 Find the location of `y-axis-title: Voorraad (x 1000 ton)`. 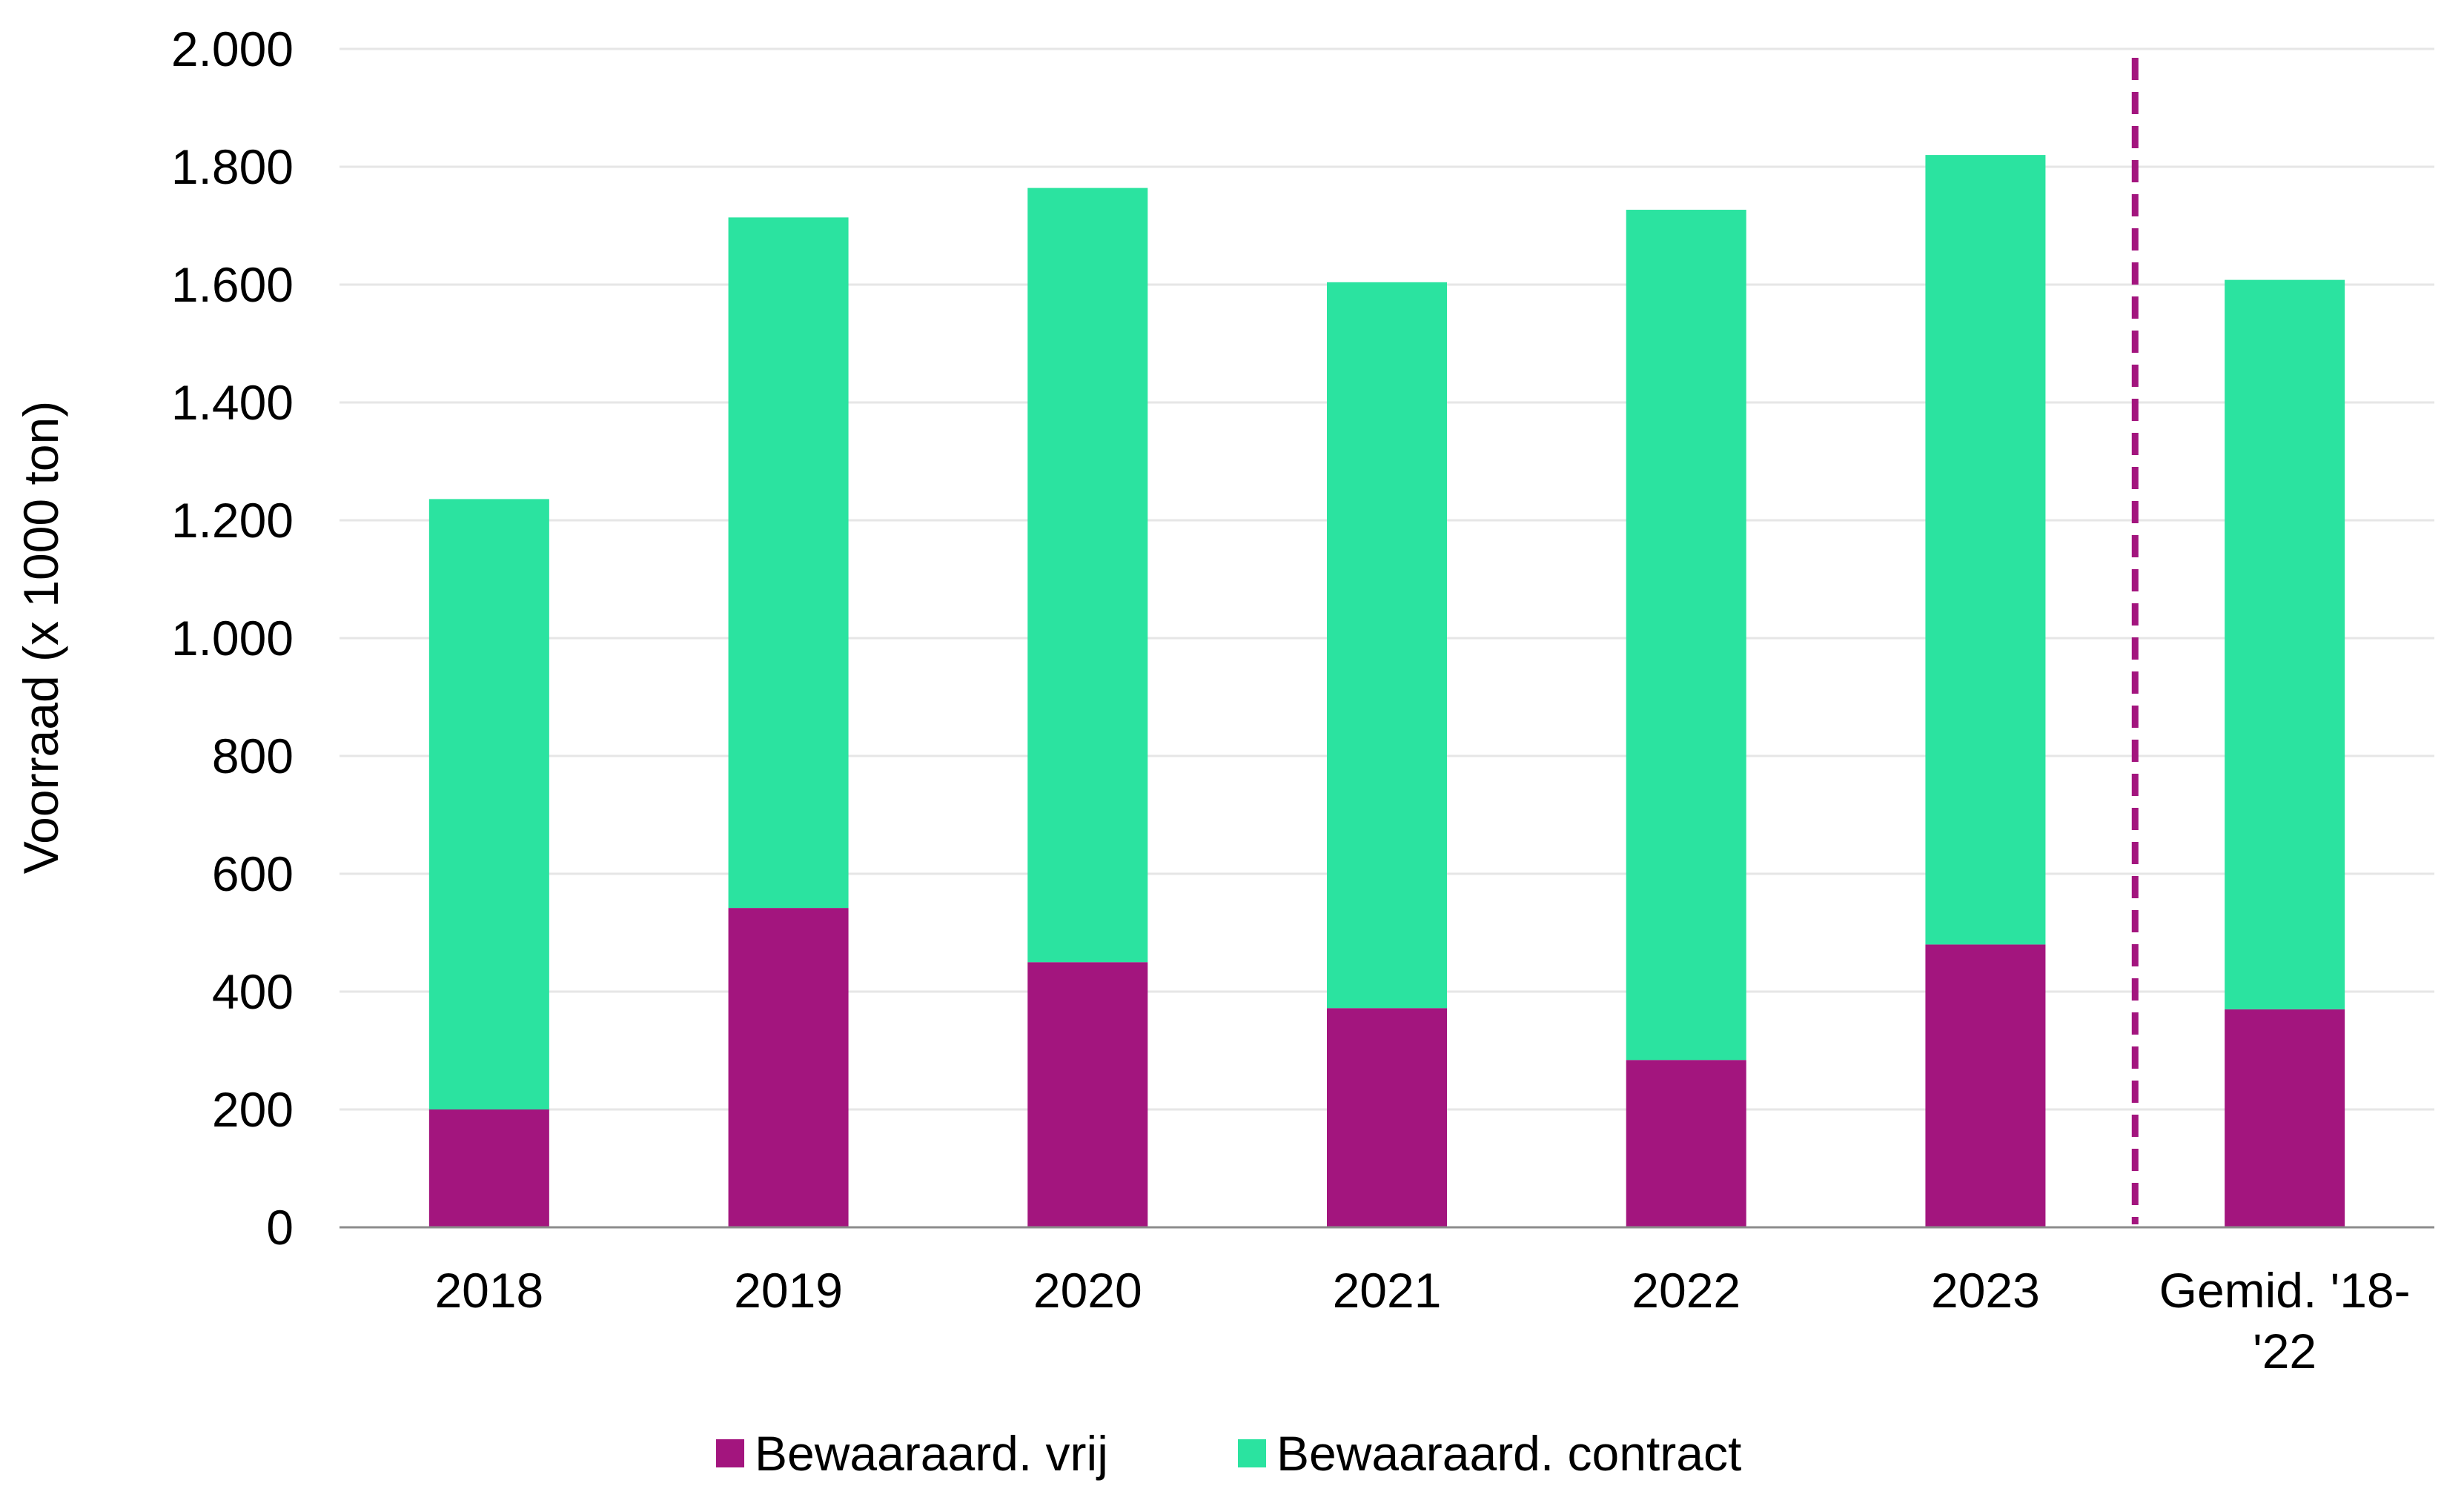

y-axis-title: Voorraad (x 1000 ton) is located at coordinates (40, 637).